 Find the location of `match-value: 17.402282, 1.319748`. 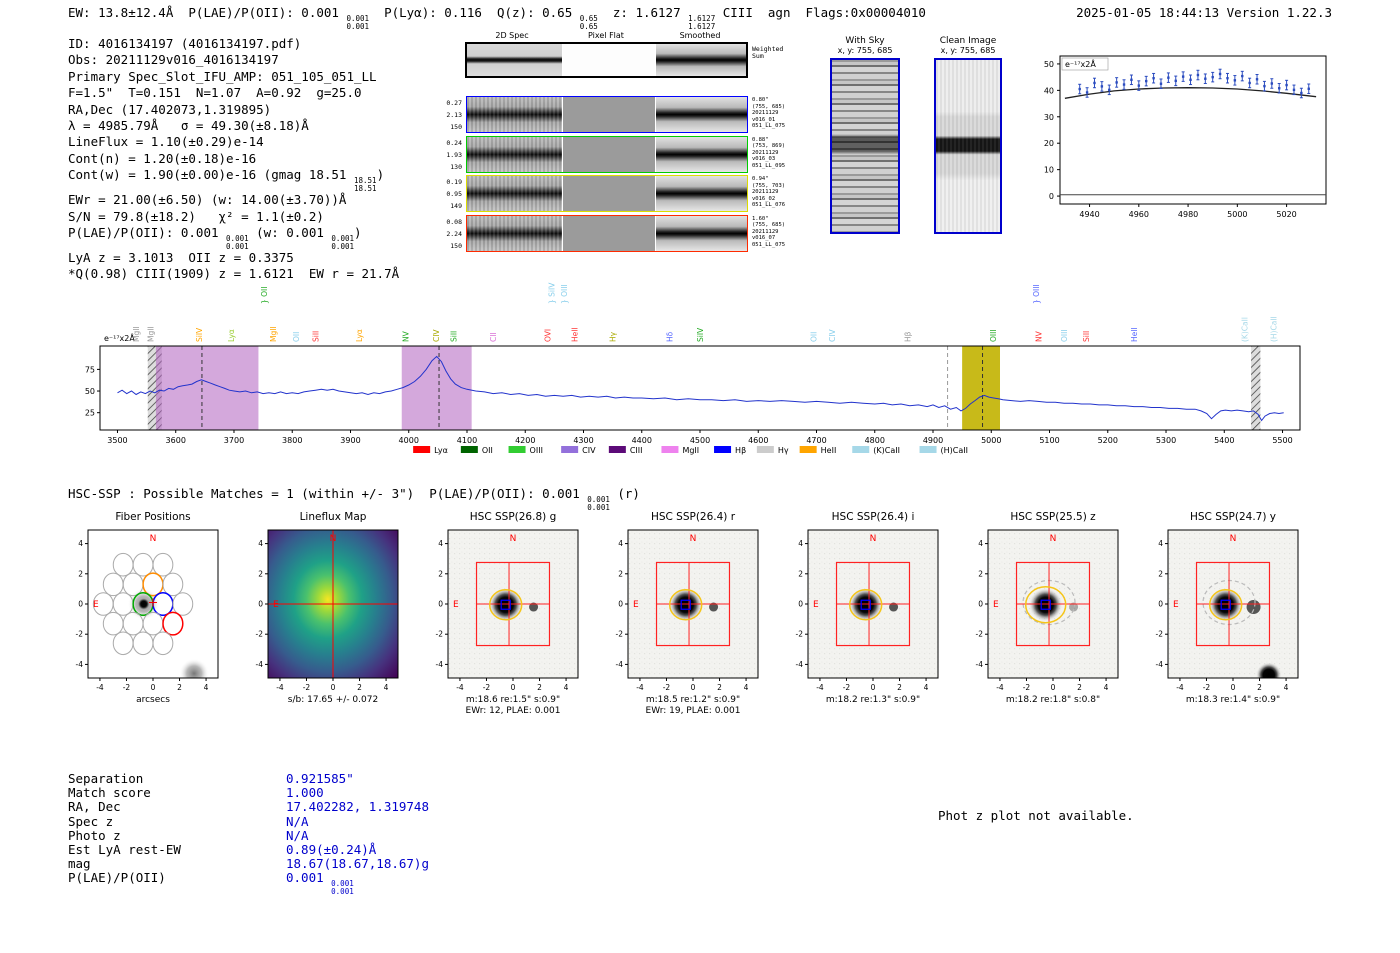

match-value: 17.402282, 1.319748 is located at coordinates (357, 806).